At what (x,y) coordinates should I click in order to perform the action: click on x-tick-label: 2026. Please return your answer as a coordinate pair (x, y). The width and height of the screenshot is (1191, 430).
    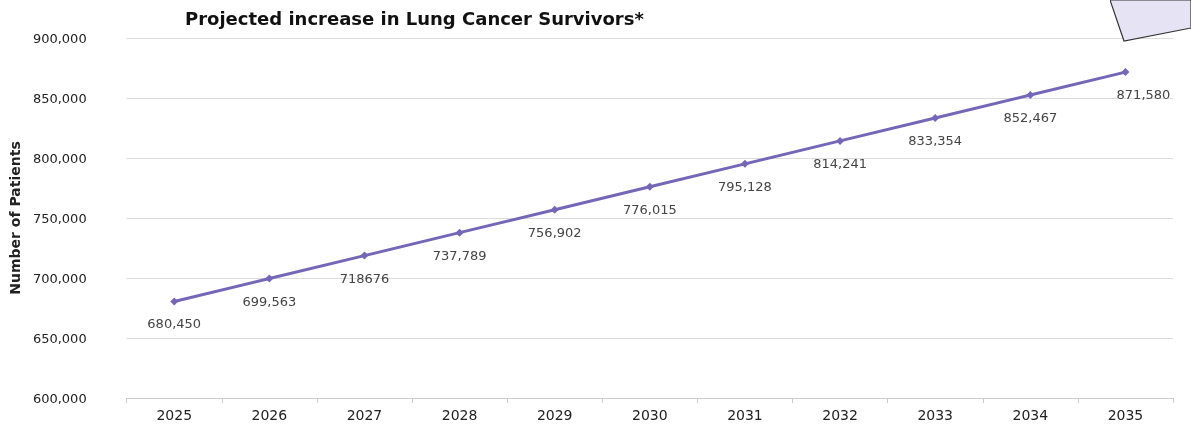
    Looking at the image, I should click on (269, 415).